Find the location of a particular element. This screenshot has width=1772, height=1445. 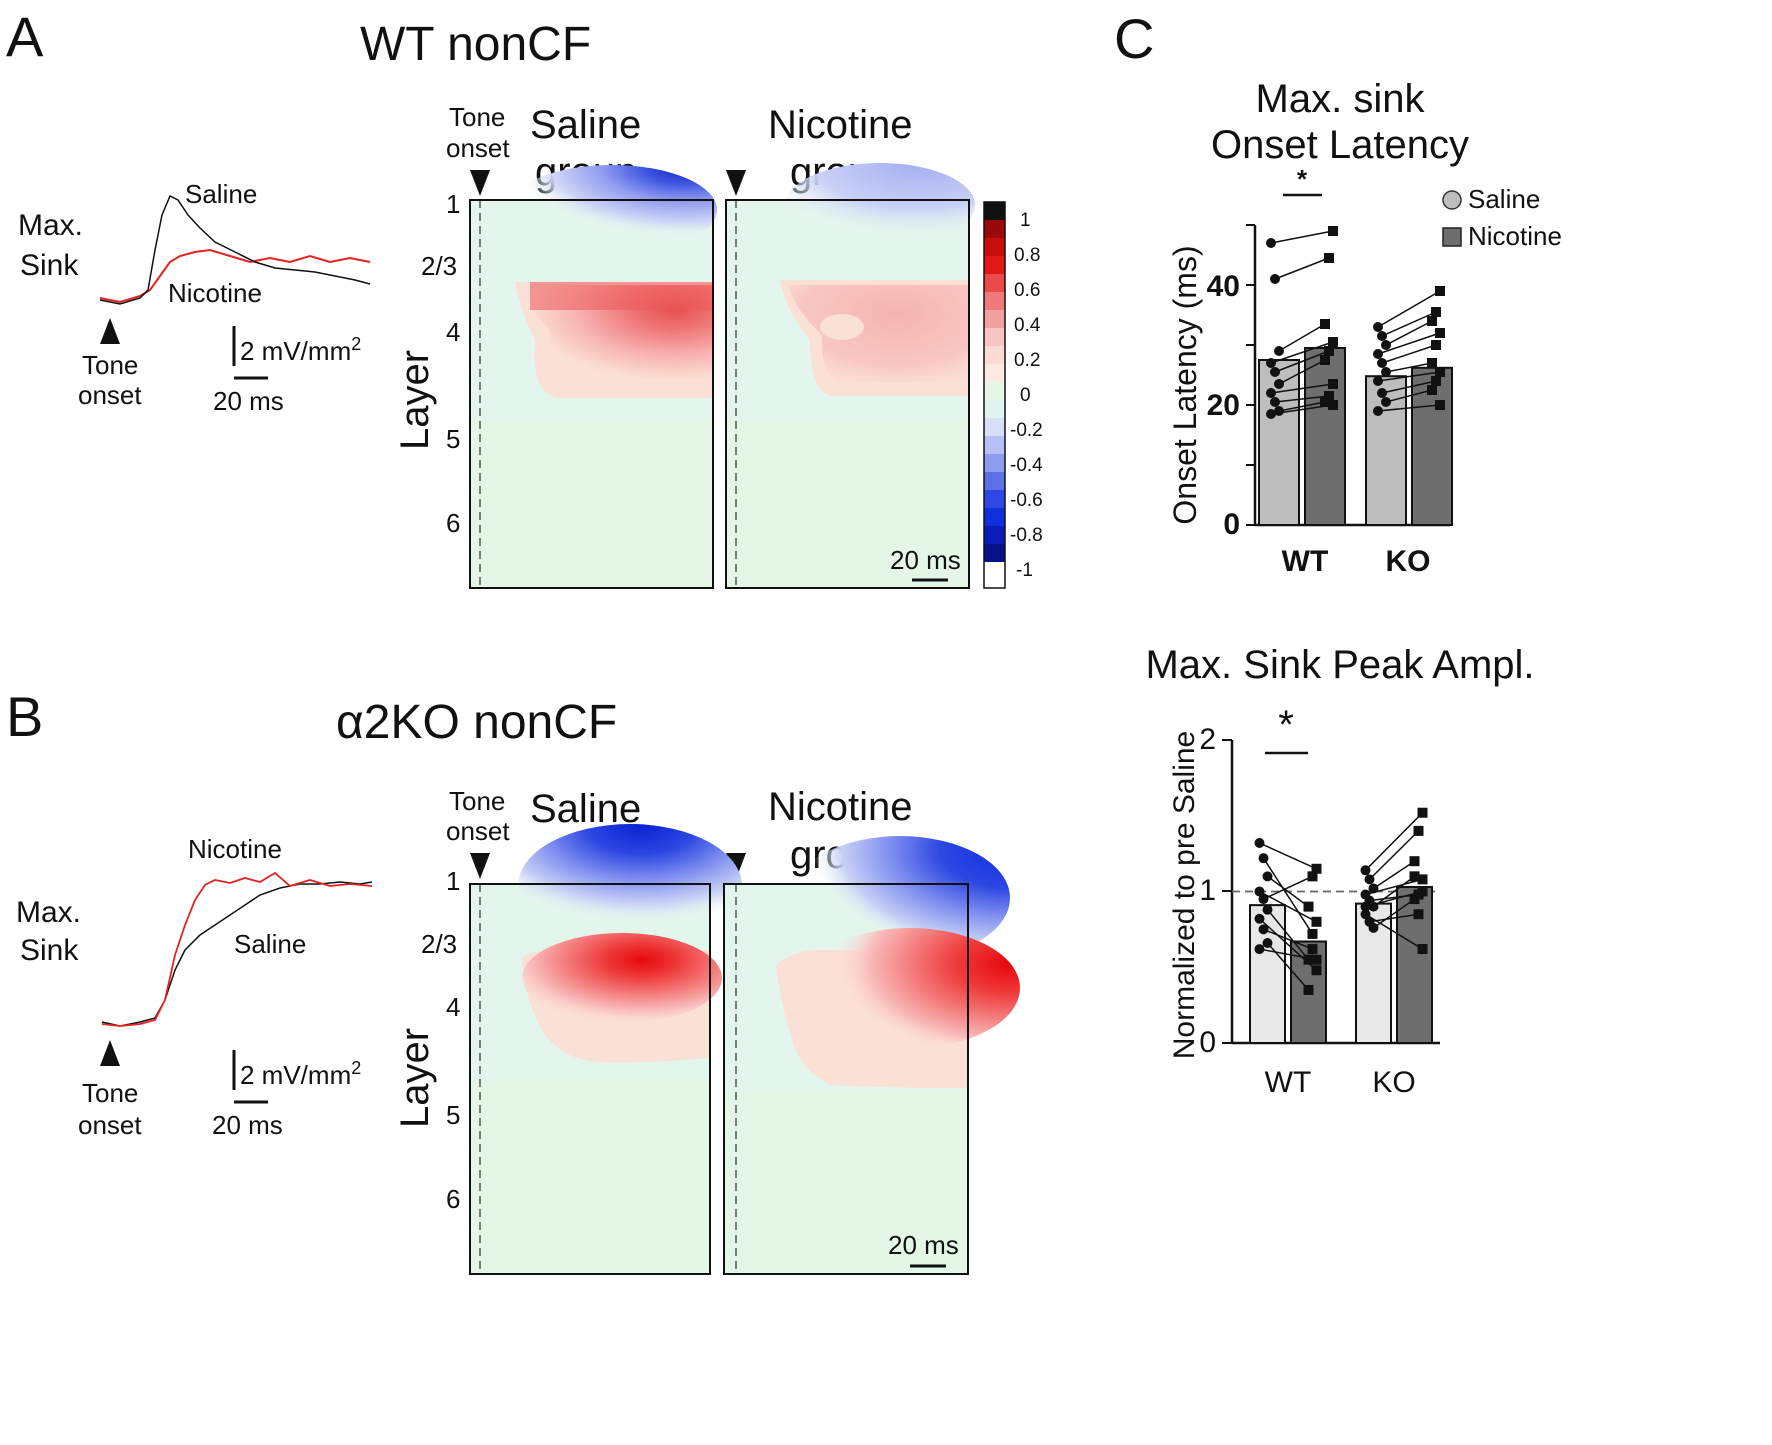

panel-a-letter: A is located at coordinates (25, 36).